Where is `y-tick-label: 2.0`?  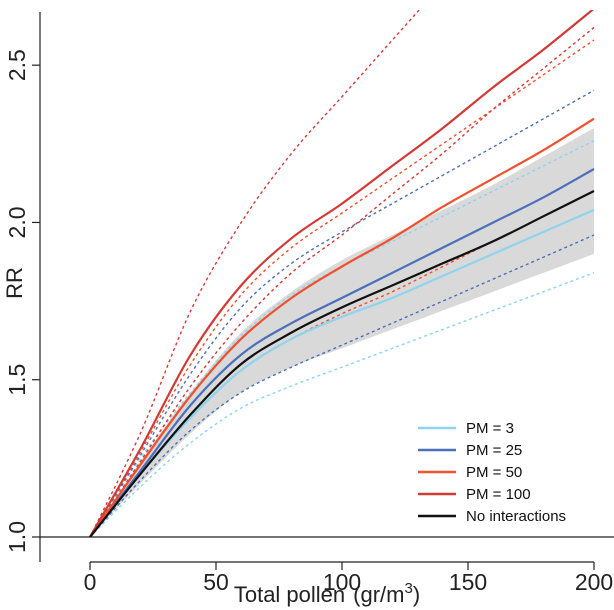
y-tick-label: 2.0 is located at coordinates (17, 222).